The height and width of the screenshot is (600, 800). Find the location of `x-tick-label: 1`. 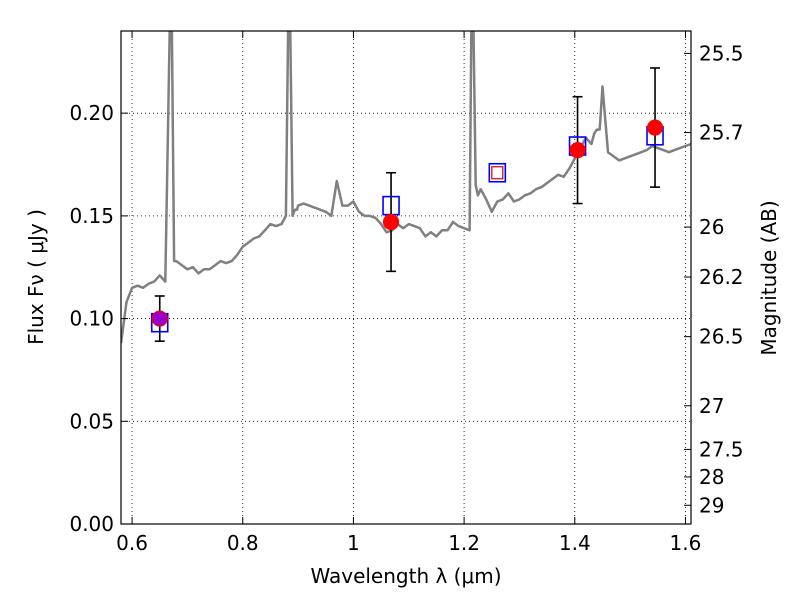

x-tick-label: 1 is located at coordinates (353, 543).